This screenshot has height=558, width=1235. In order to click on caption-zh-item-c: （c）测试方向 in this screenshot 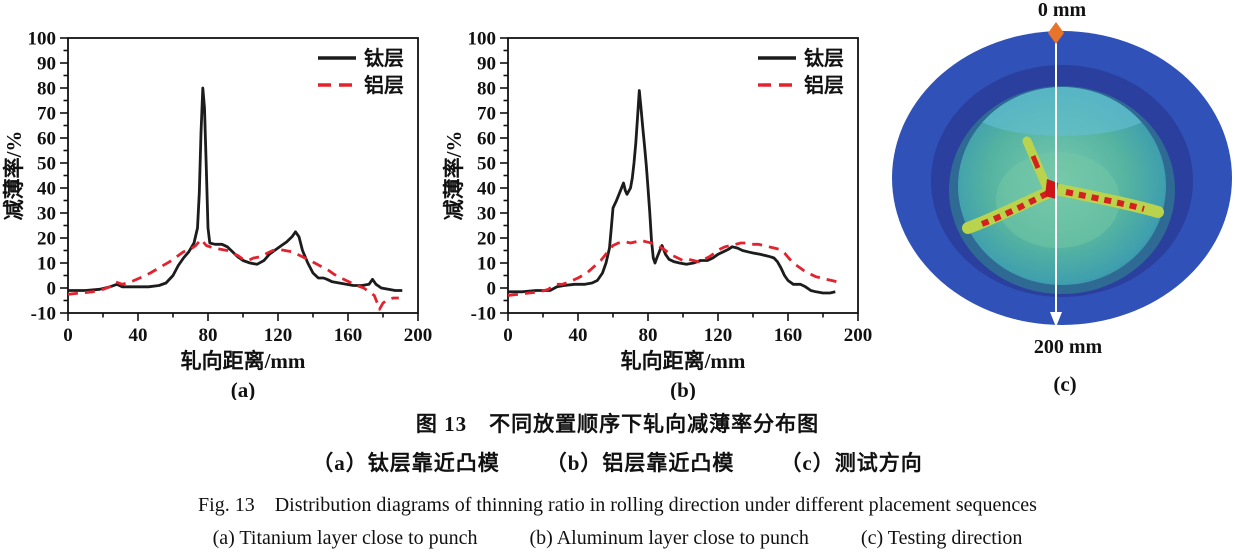, I will do `click(851, 463)`.